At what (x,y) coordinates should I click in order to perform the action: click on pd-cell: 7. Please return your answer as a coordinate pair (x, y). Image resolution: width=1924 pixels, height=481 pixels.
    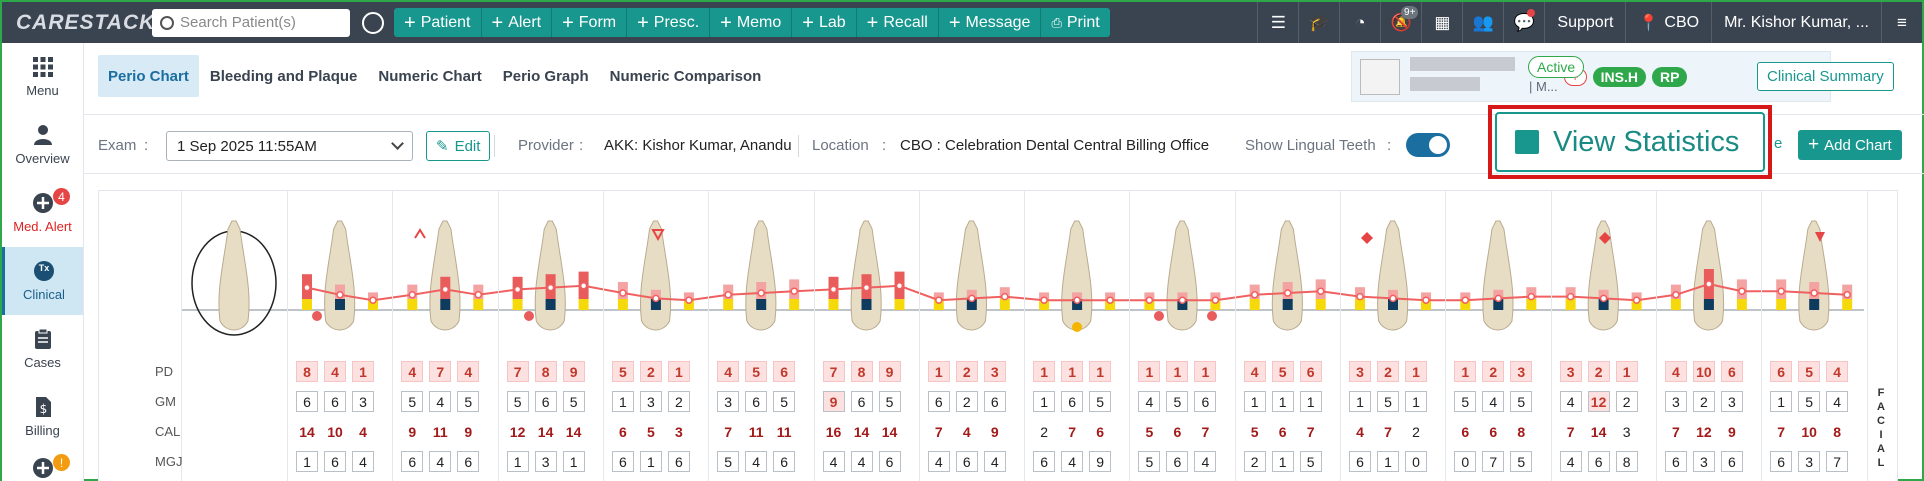
    Looking at the image, I should click on (440, 371).